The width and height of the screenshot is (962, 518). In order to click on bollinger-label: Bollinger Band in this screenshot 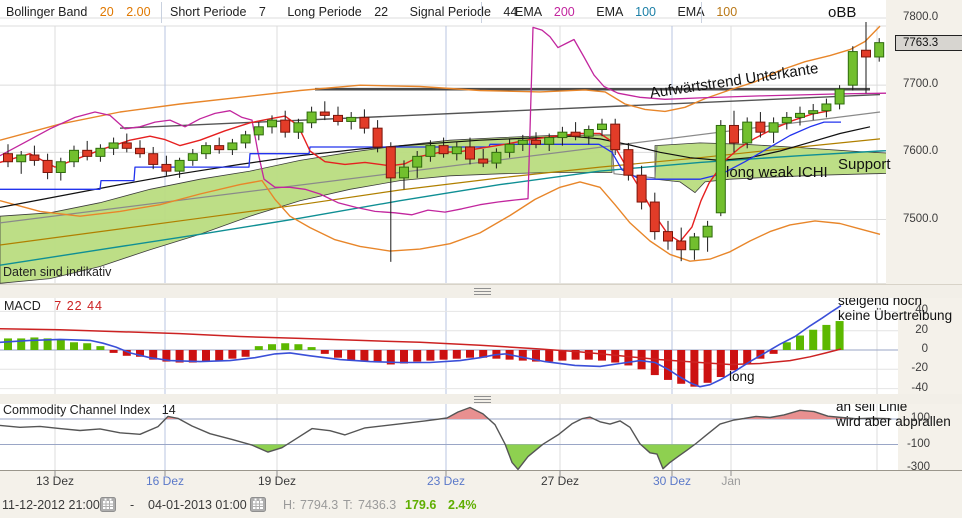, I will do `click(47, 12)`.